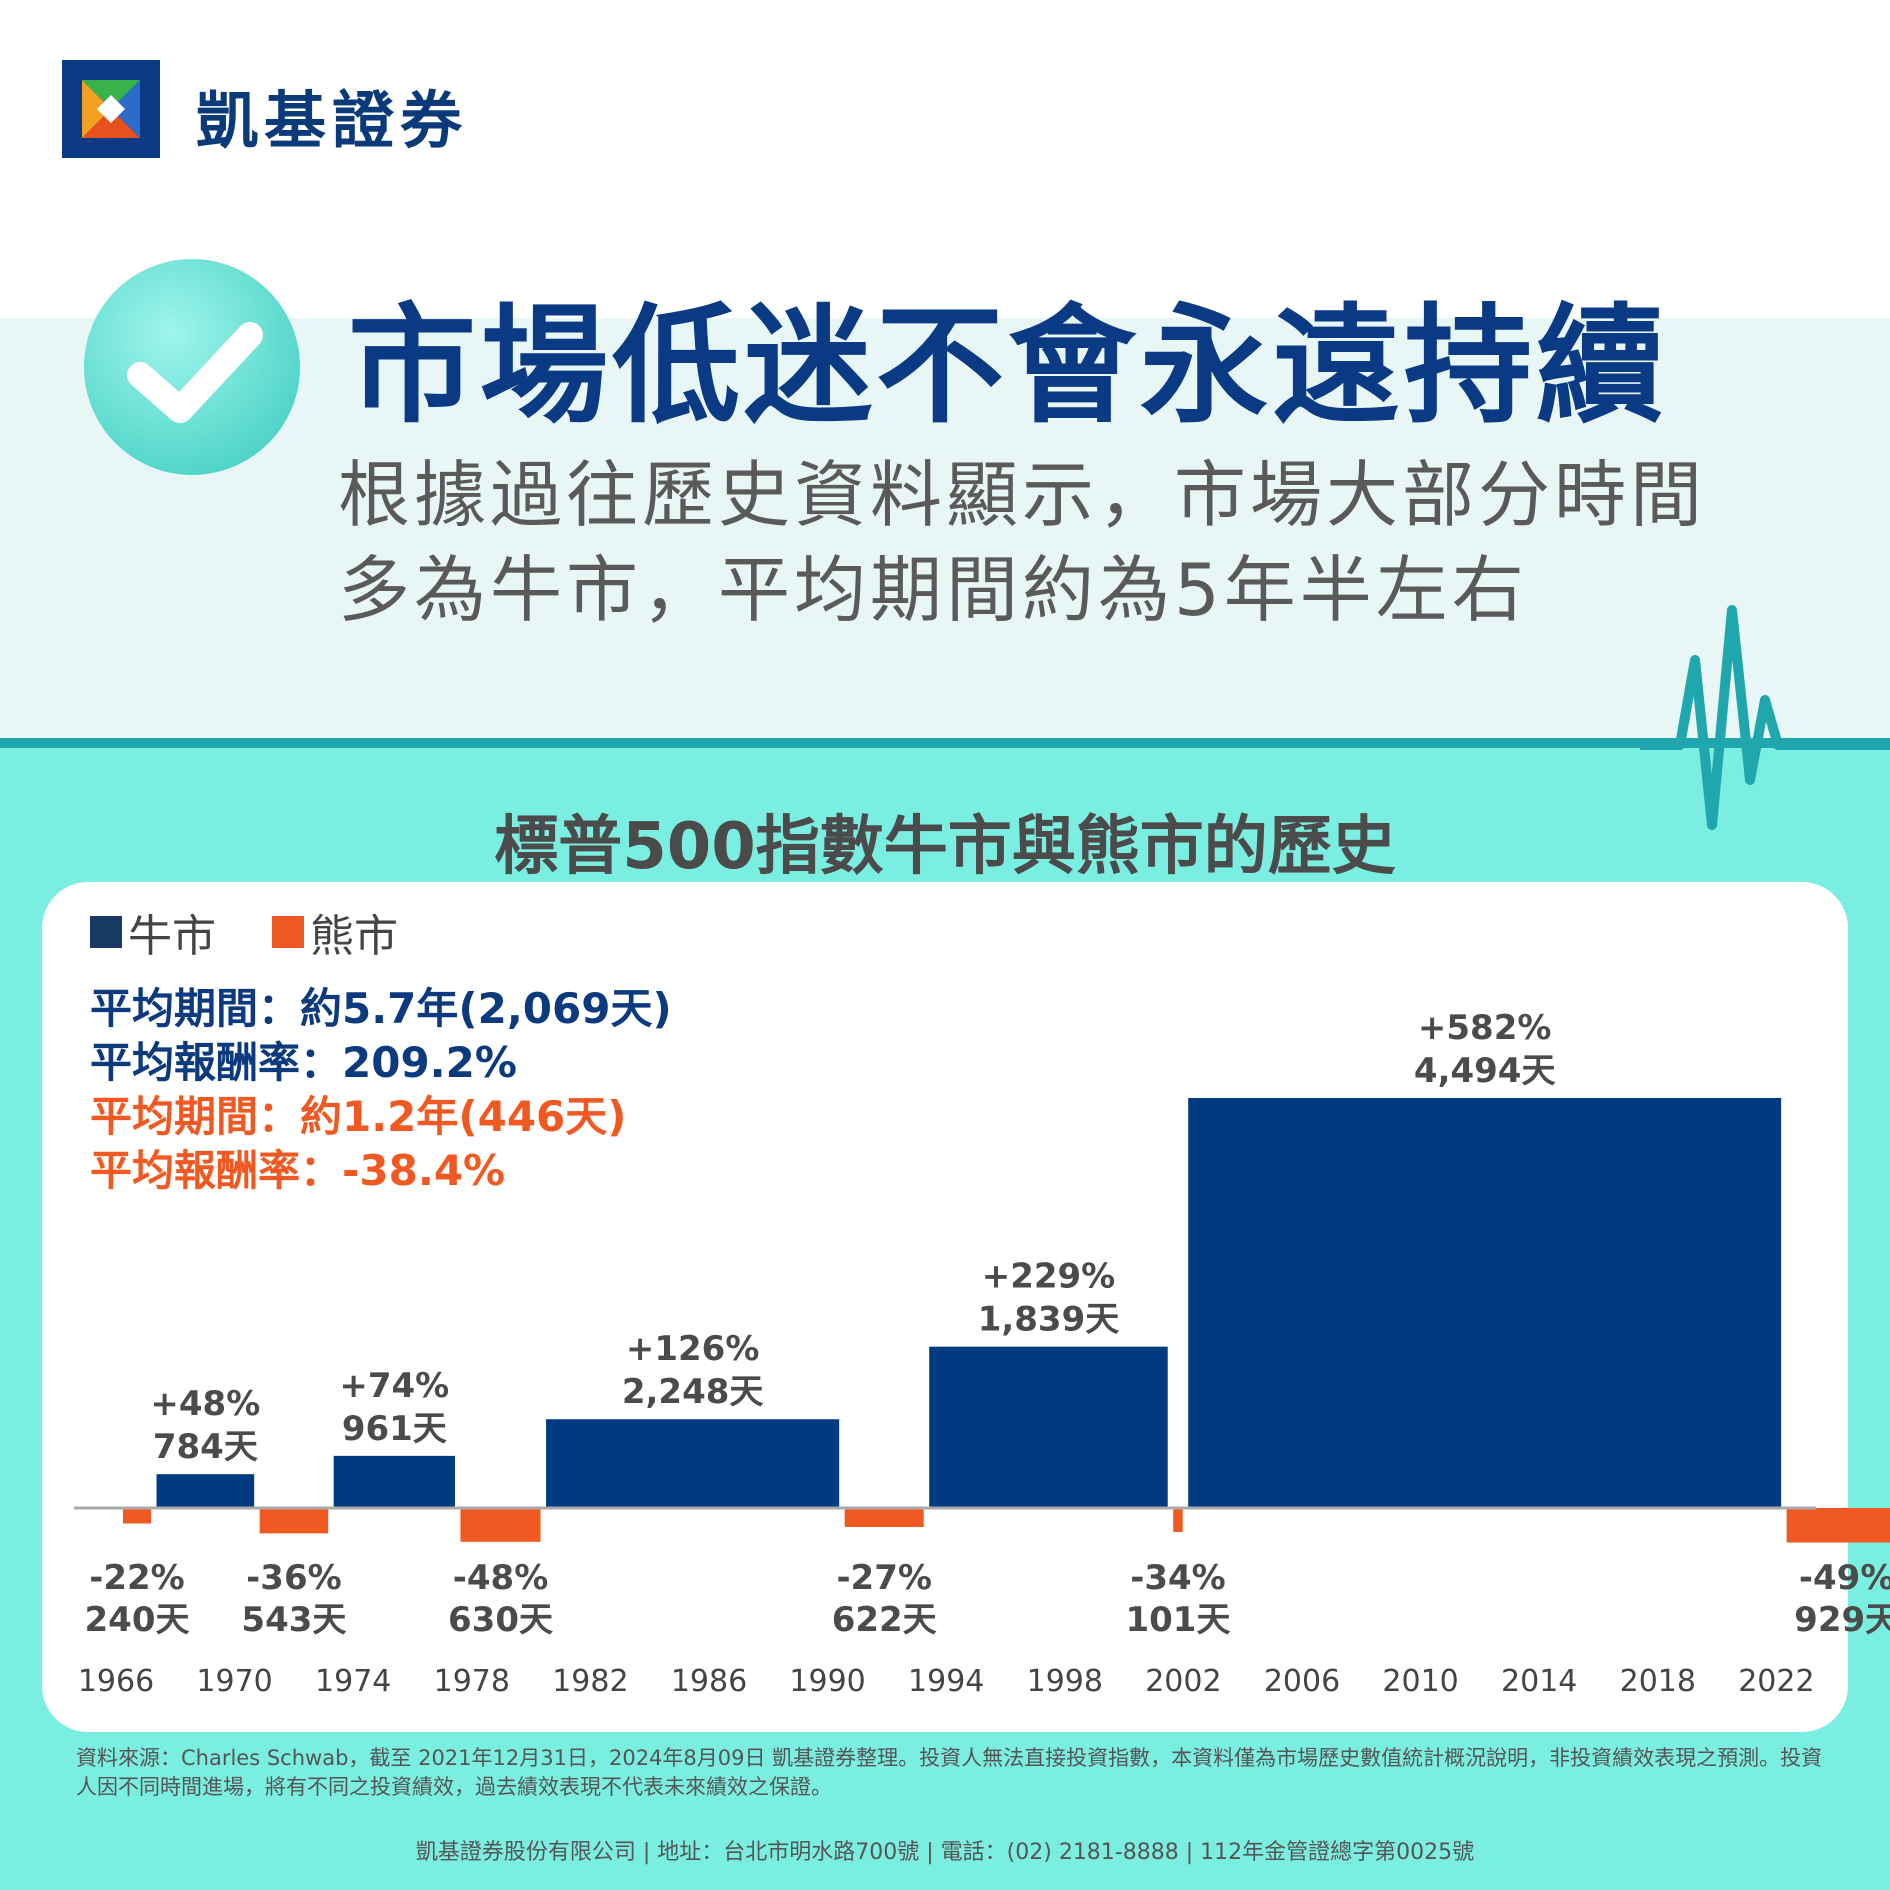  What do you see at coordinates (1049, 1277) in the screenshot?
I see `bull-return-label: +229%` at bounding box center [1049, 1277].